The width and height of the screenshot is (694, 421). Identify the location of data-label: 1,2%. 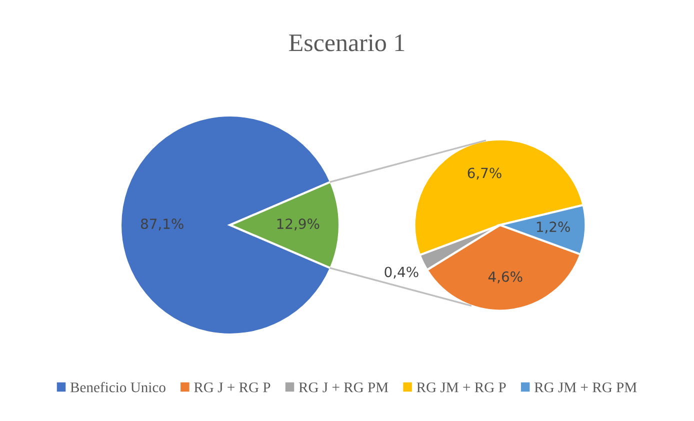
(553, 228).